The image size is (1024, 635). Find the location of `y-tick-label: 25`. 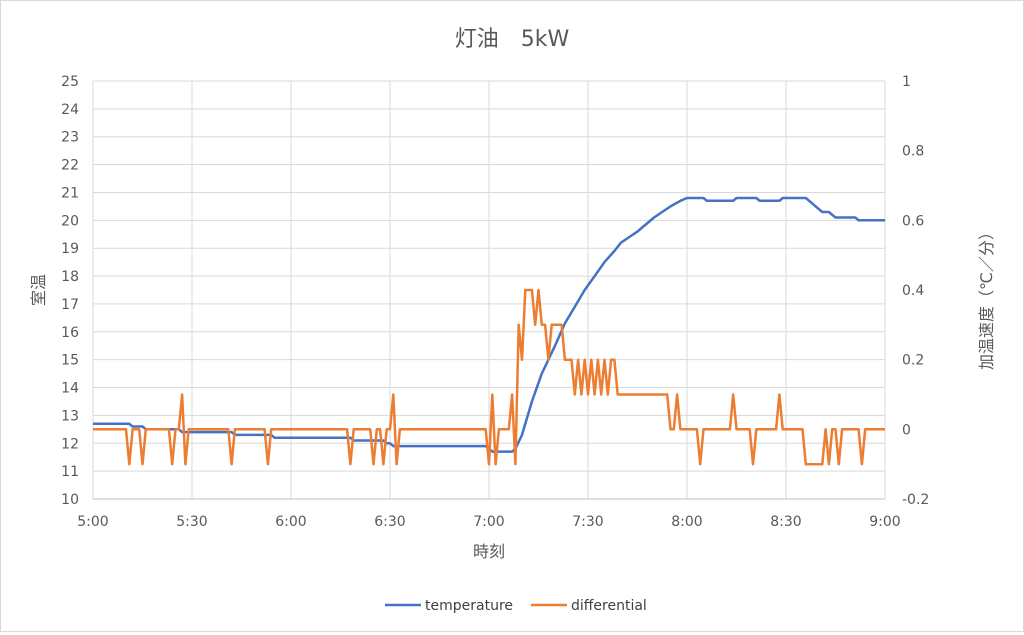

y-tick-label: 25 is located at coordinates (70, 82).